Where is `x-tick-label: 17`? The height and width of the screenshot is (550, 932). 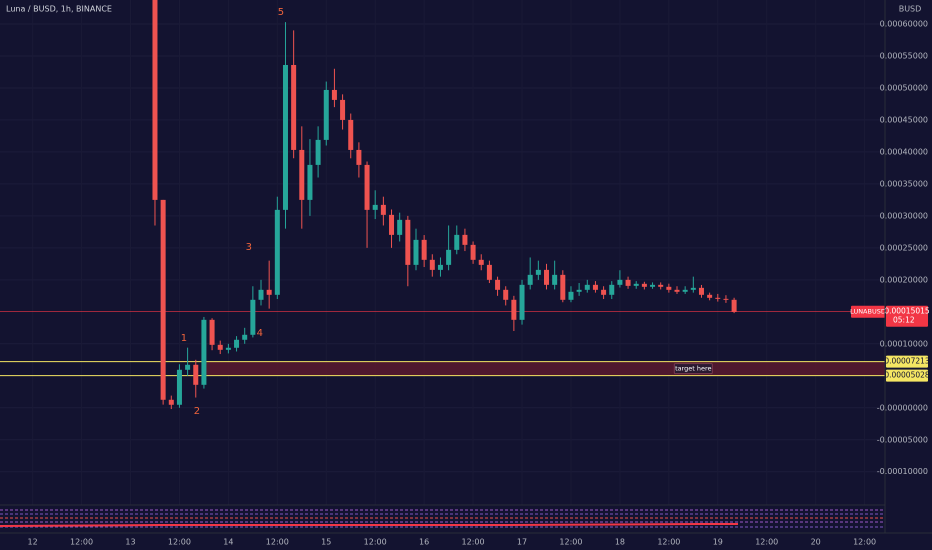
x-tick-label: 17 is located at coordinates (522, 542).